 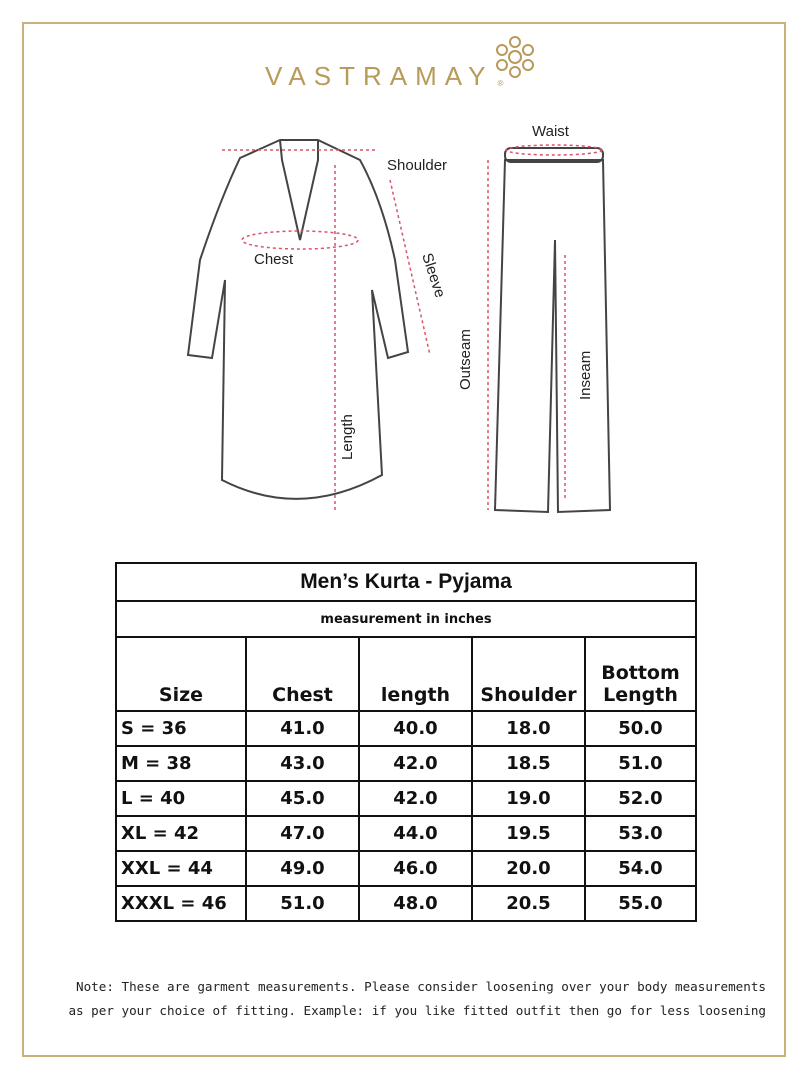 What do you see at coordinates (551, 131) in the screenshot?
I see `label-waist: Waist` at bounding box center [551, 131].